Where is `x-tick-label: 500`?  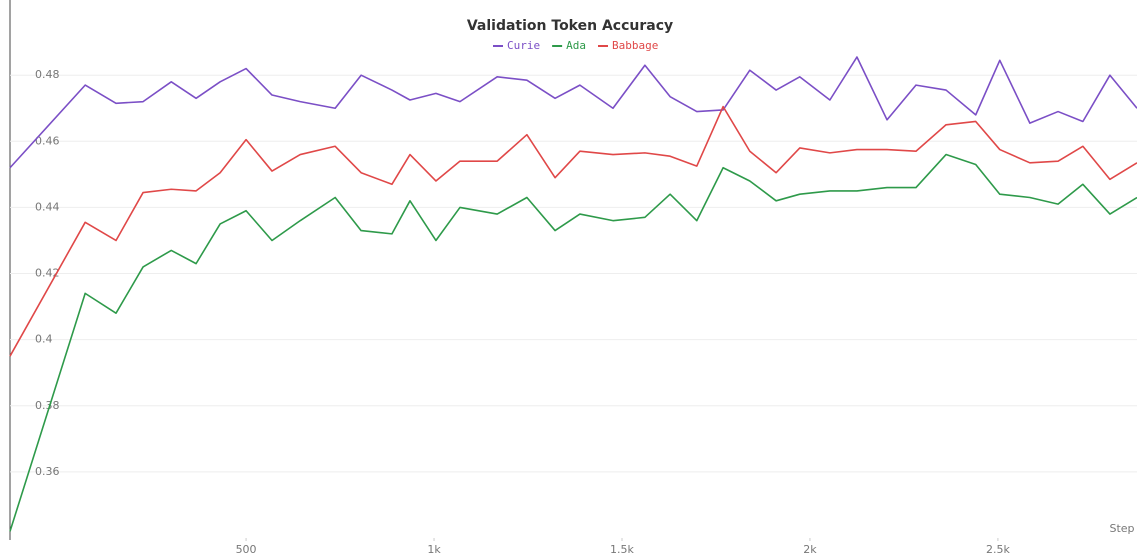
x-tick-label: 500 is located at coordinates (246, 549).